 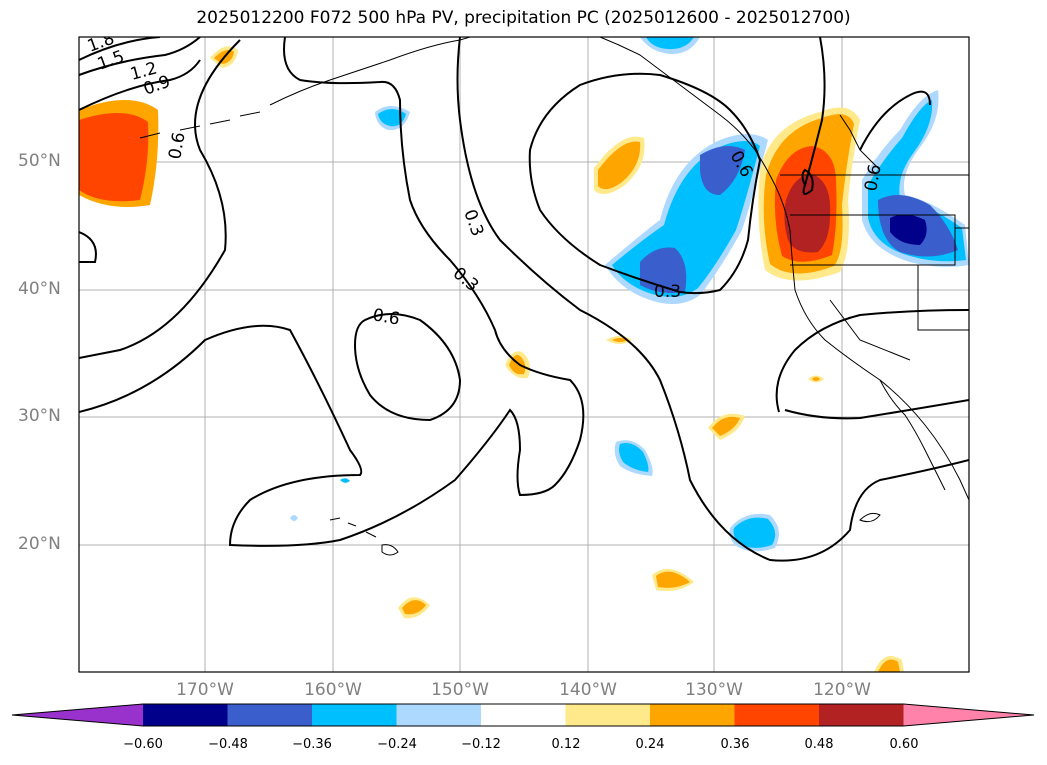 I want to click on lon-label-140w: 140°W, so click(x=588, y=690).